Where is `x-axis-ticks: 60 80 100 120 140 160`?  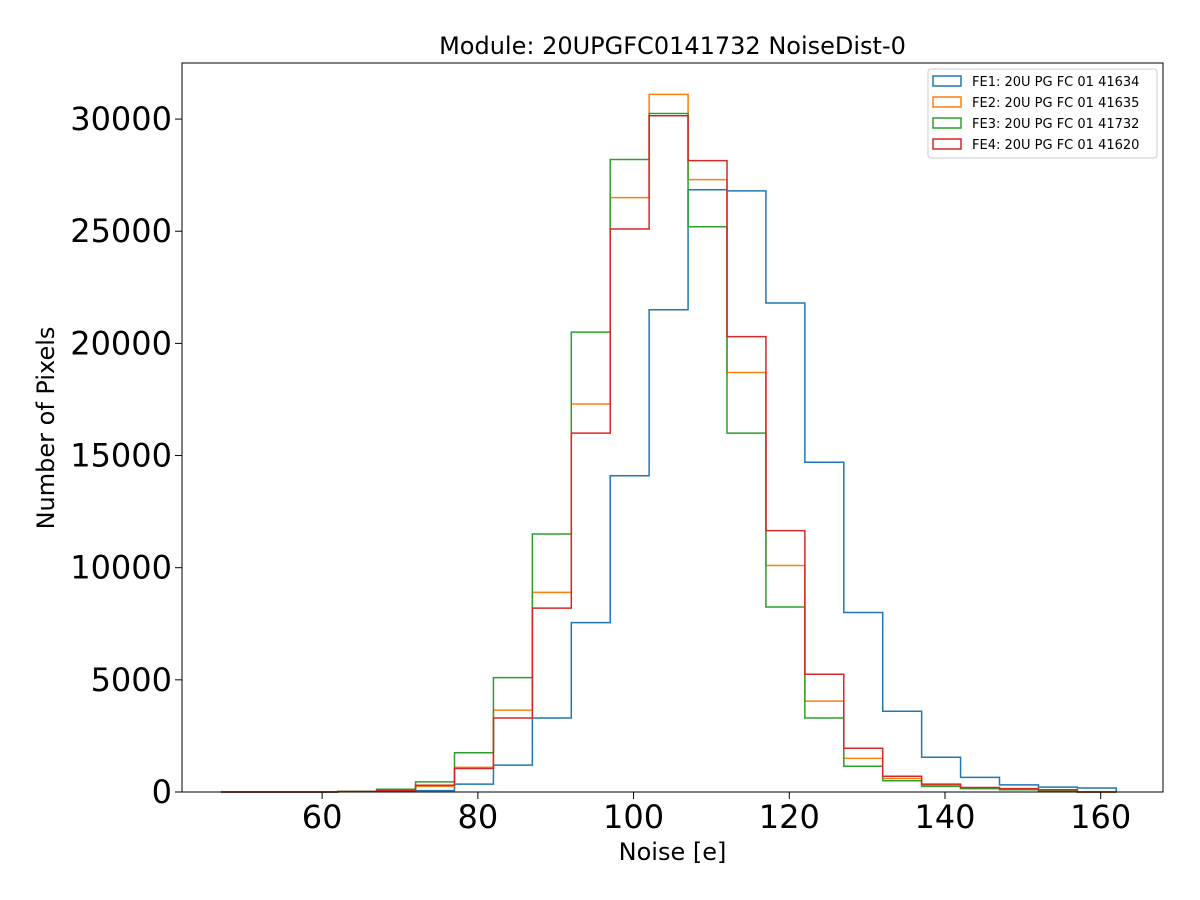
x-axis-ticks: 60 80 100 120 140 160 is located at coordinates (716, 814).